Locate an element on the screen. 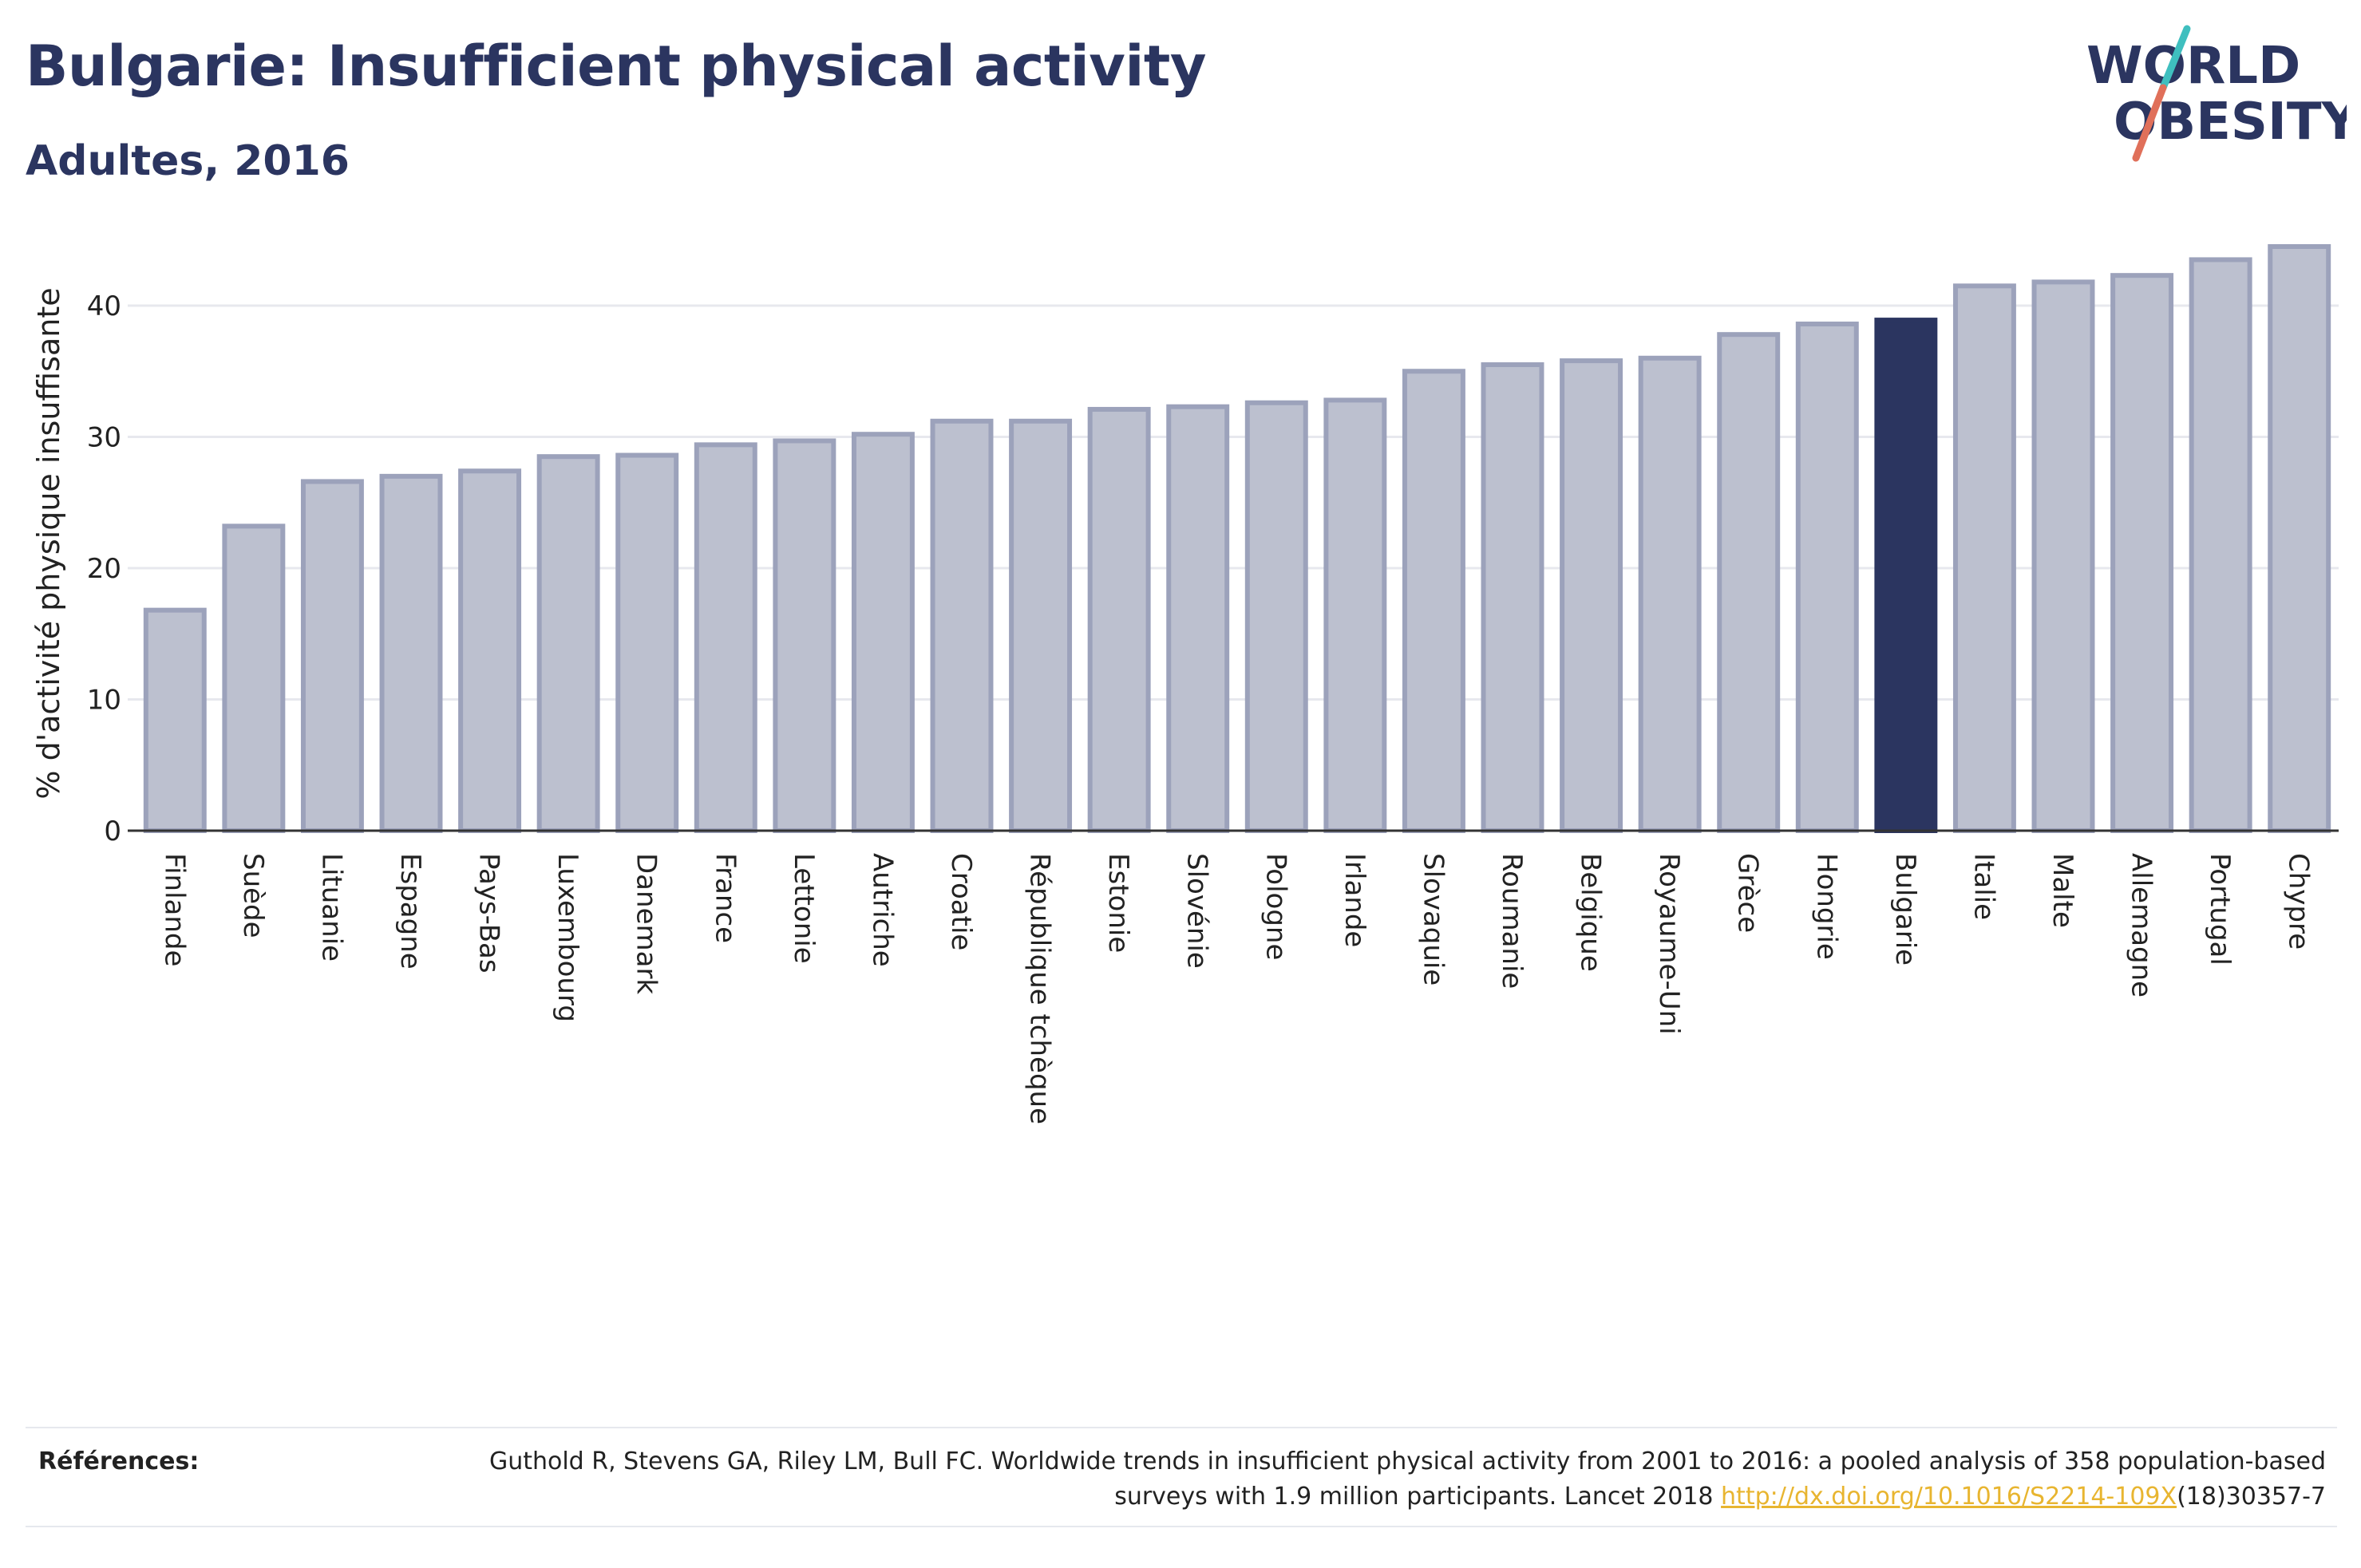 The width and height of the screenshot is (2361, 1568). world-obesity-logo: WORLD OBESITY is located at coordinates (2216, 93).